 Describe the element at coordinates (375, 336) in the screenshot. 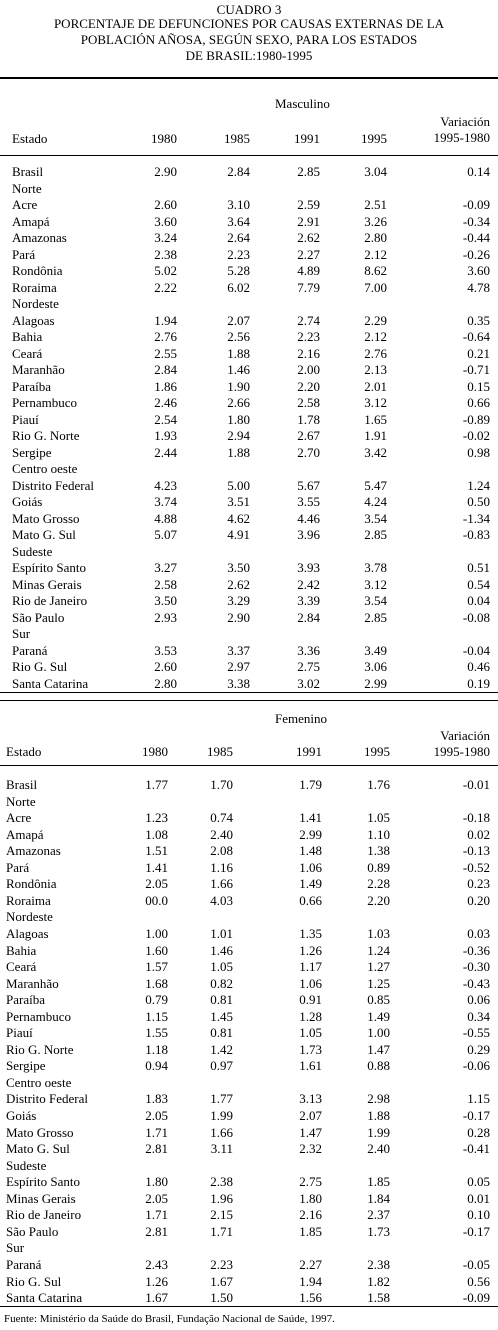

I see `cell: 2.12` at that location.